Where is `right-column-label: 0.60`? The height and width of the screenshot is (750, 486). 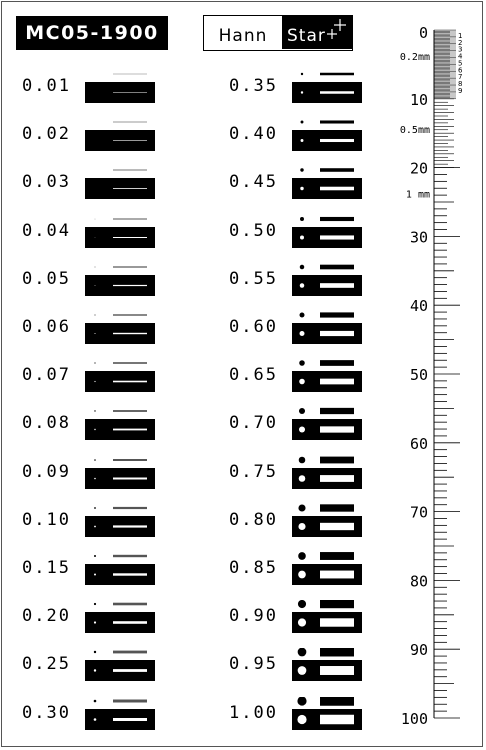
right-column-label: 0.60 is located at coordinates (253, 327).